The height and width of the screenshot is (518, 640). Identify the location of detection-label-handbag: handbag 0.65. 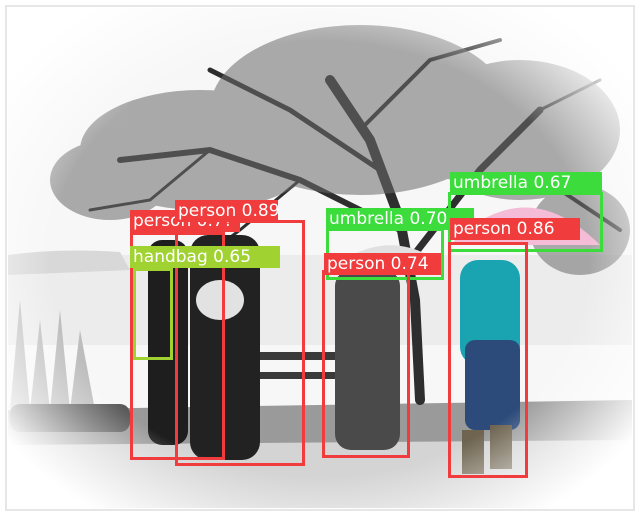
(205, 257).